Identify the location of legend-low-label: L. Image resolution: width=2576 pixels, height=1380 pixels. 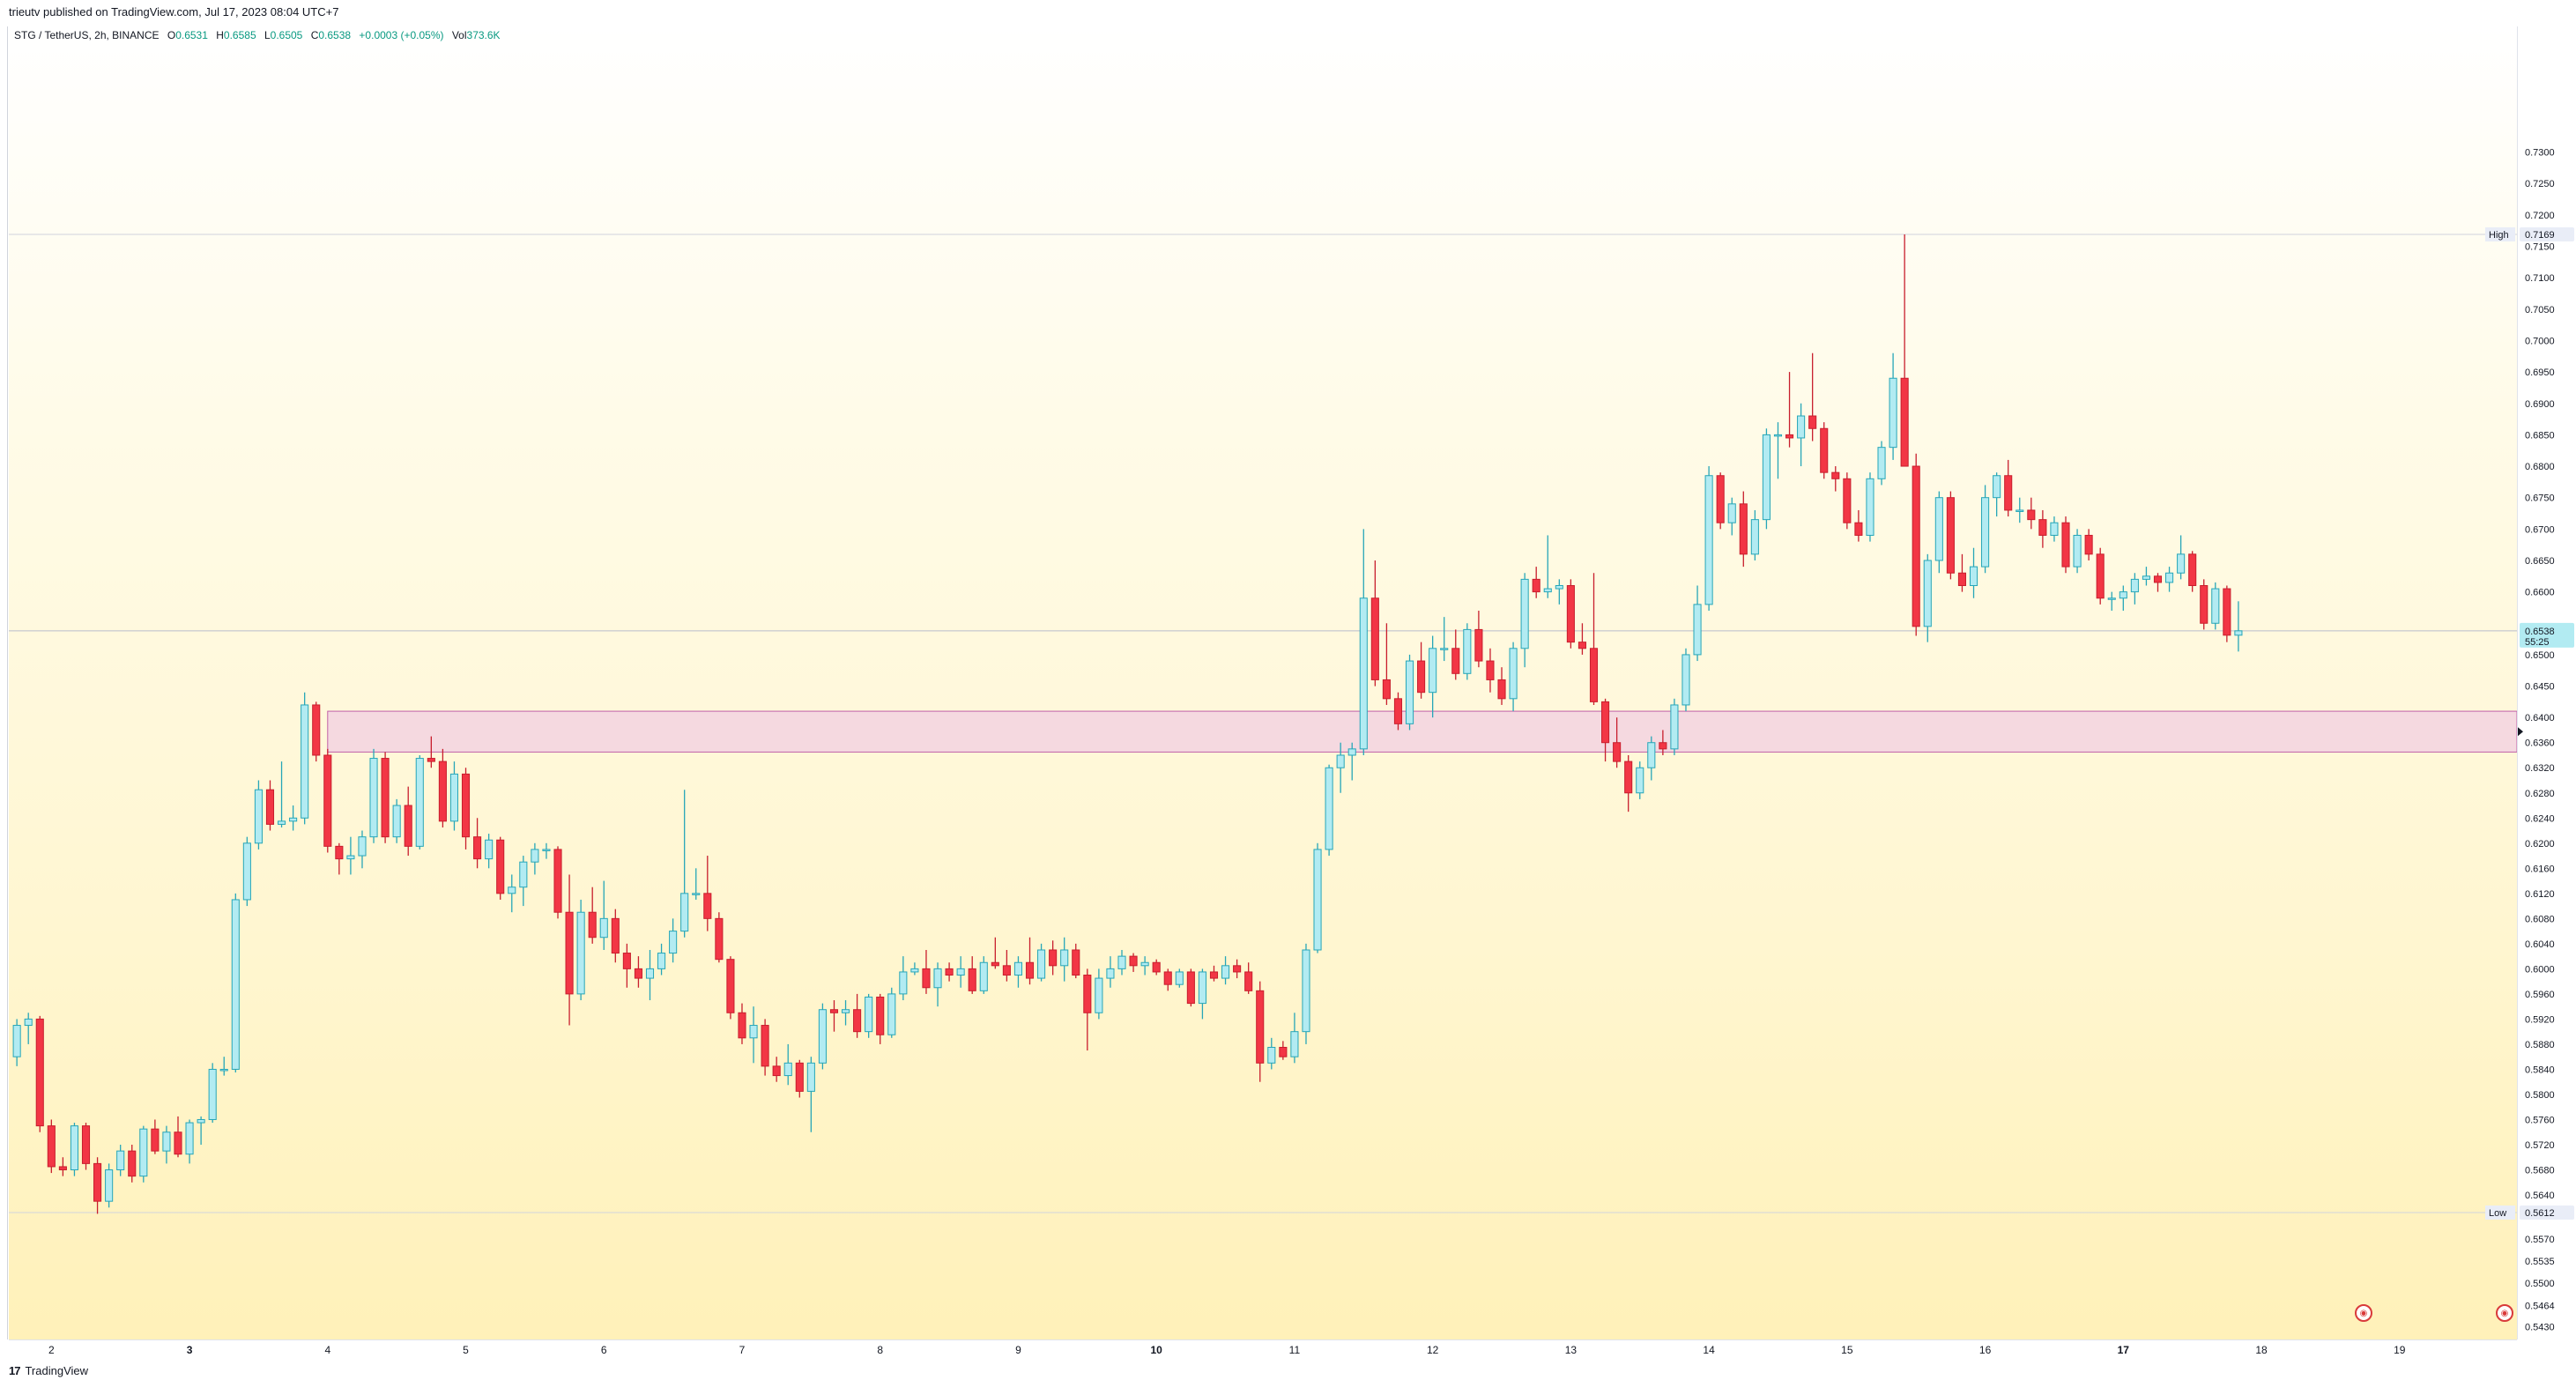
(267, 35).